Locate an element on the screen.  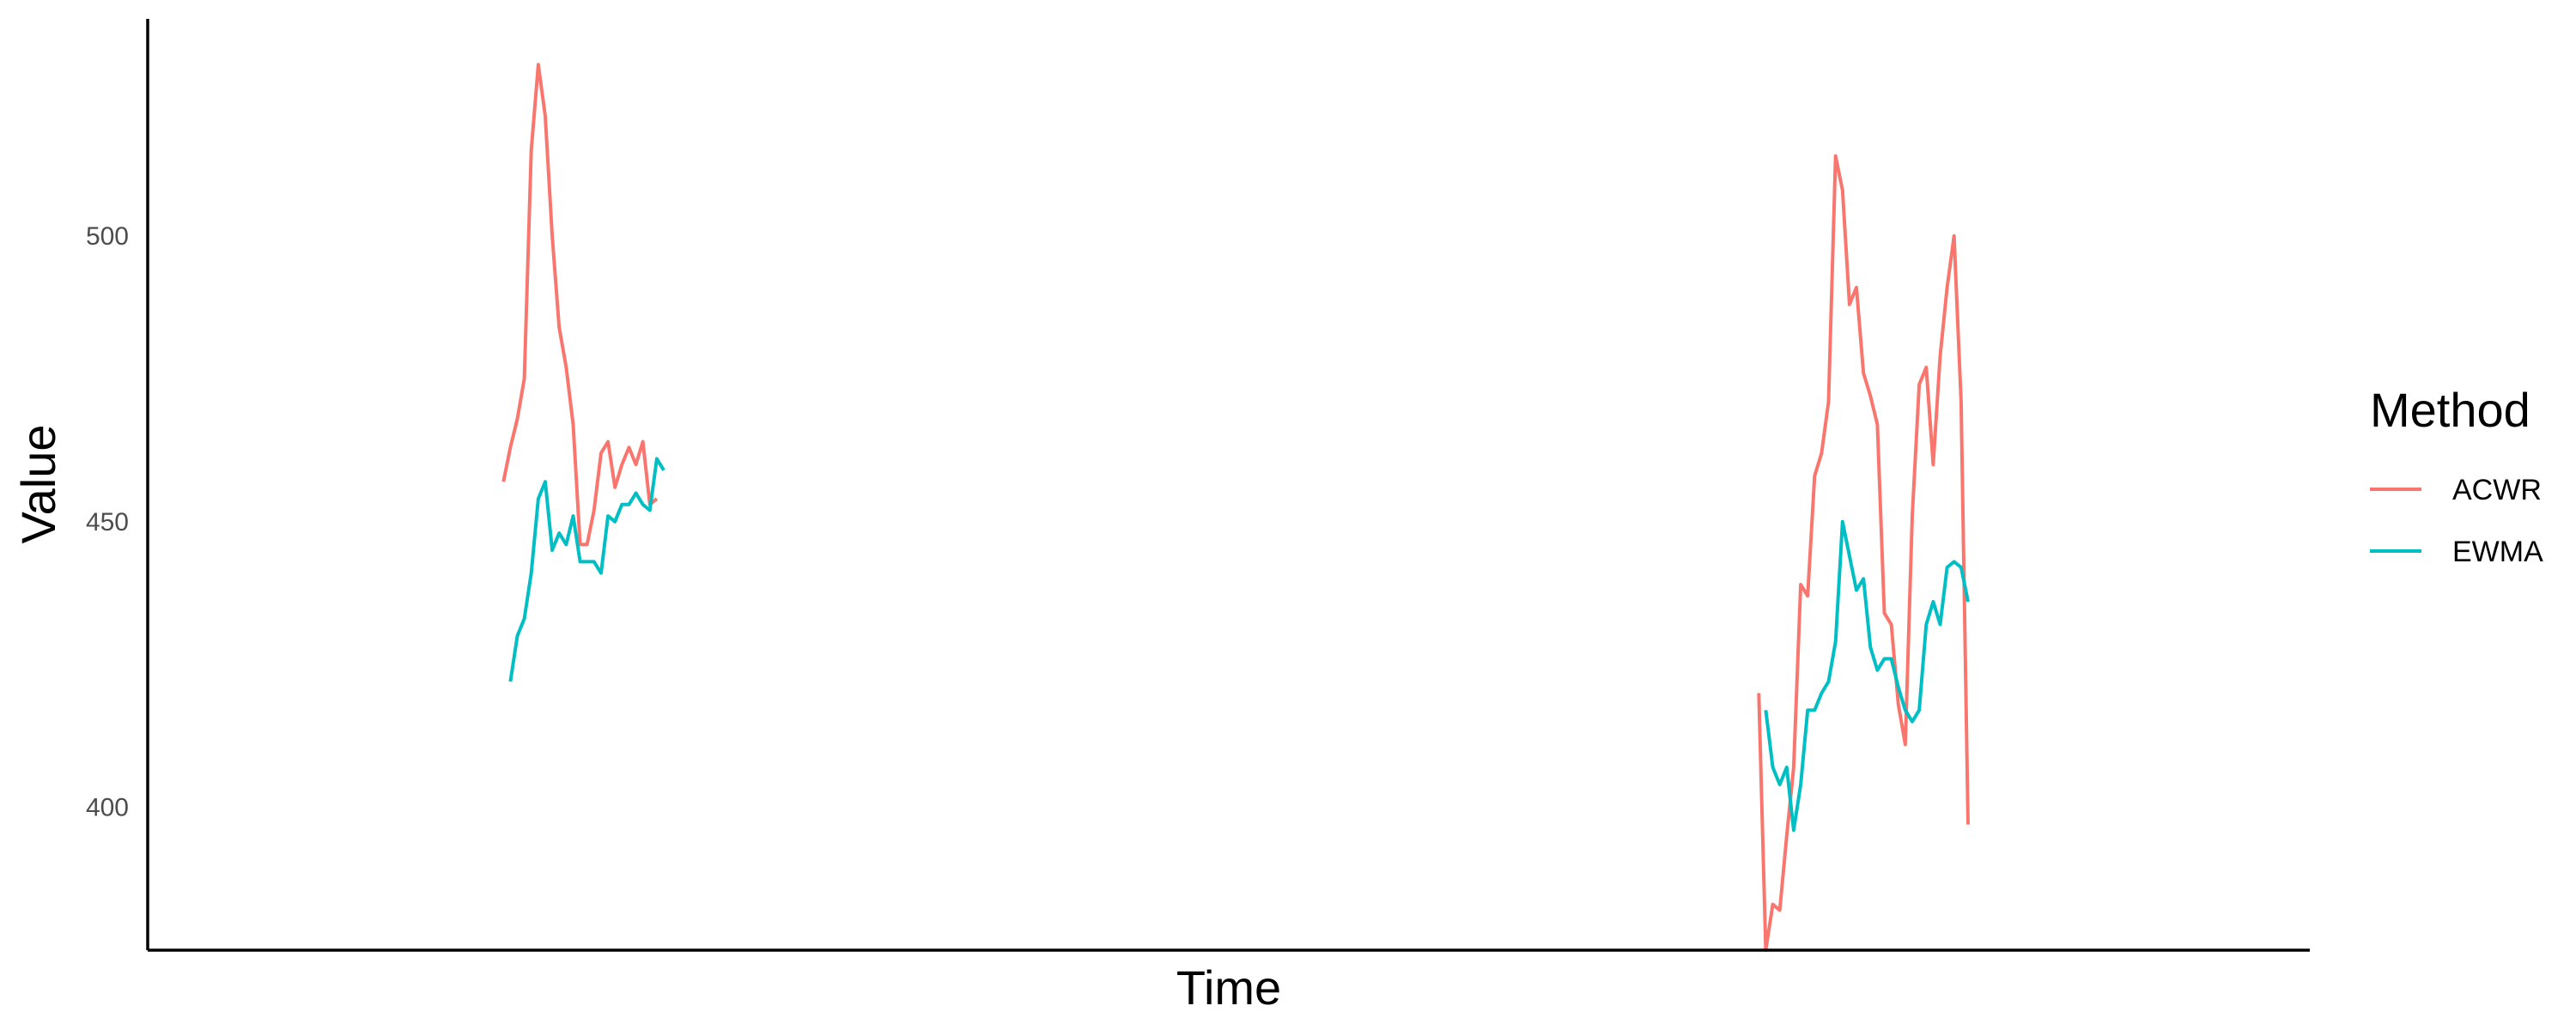
legend-items: ACWR EWMA is located at coordinates (2456, 521).